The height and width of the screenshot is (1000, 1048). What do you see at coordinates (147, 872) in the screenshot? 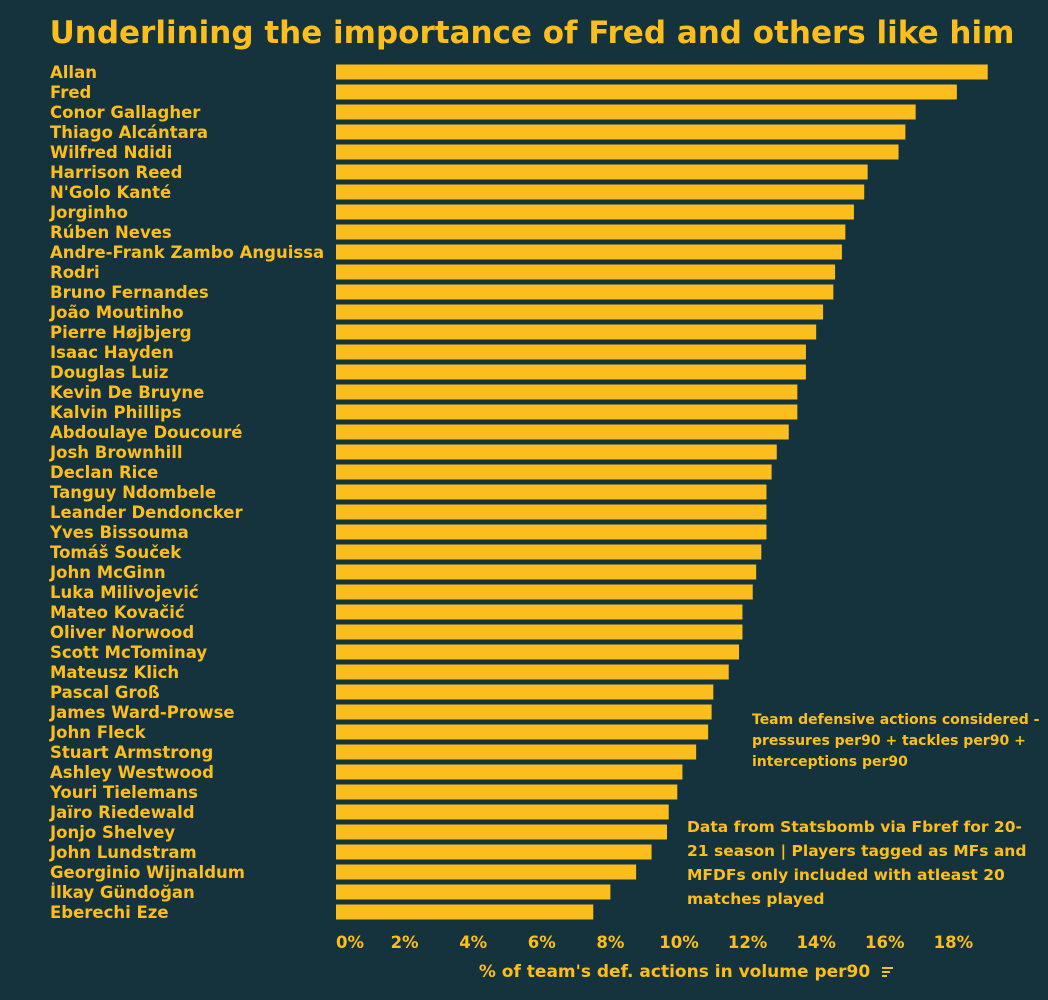
I see `player-label: Georginio Wijnaldum` at bounding box center [147, 872].